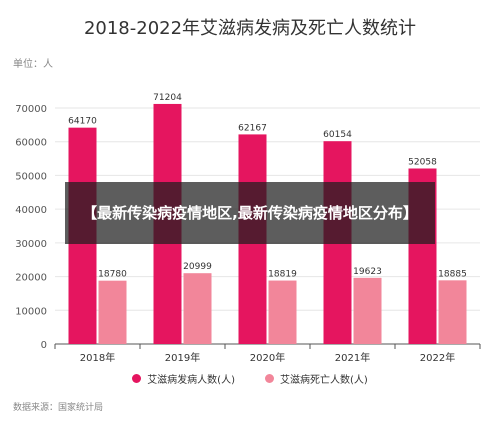  What do you see at coordinates (250, 28) in the screenshot?
I see `chart-title: 2018-2022年艾滋病发病及死亡人数统计` at bounding box center [250, 28].